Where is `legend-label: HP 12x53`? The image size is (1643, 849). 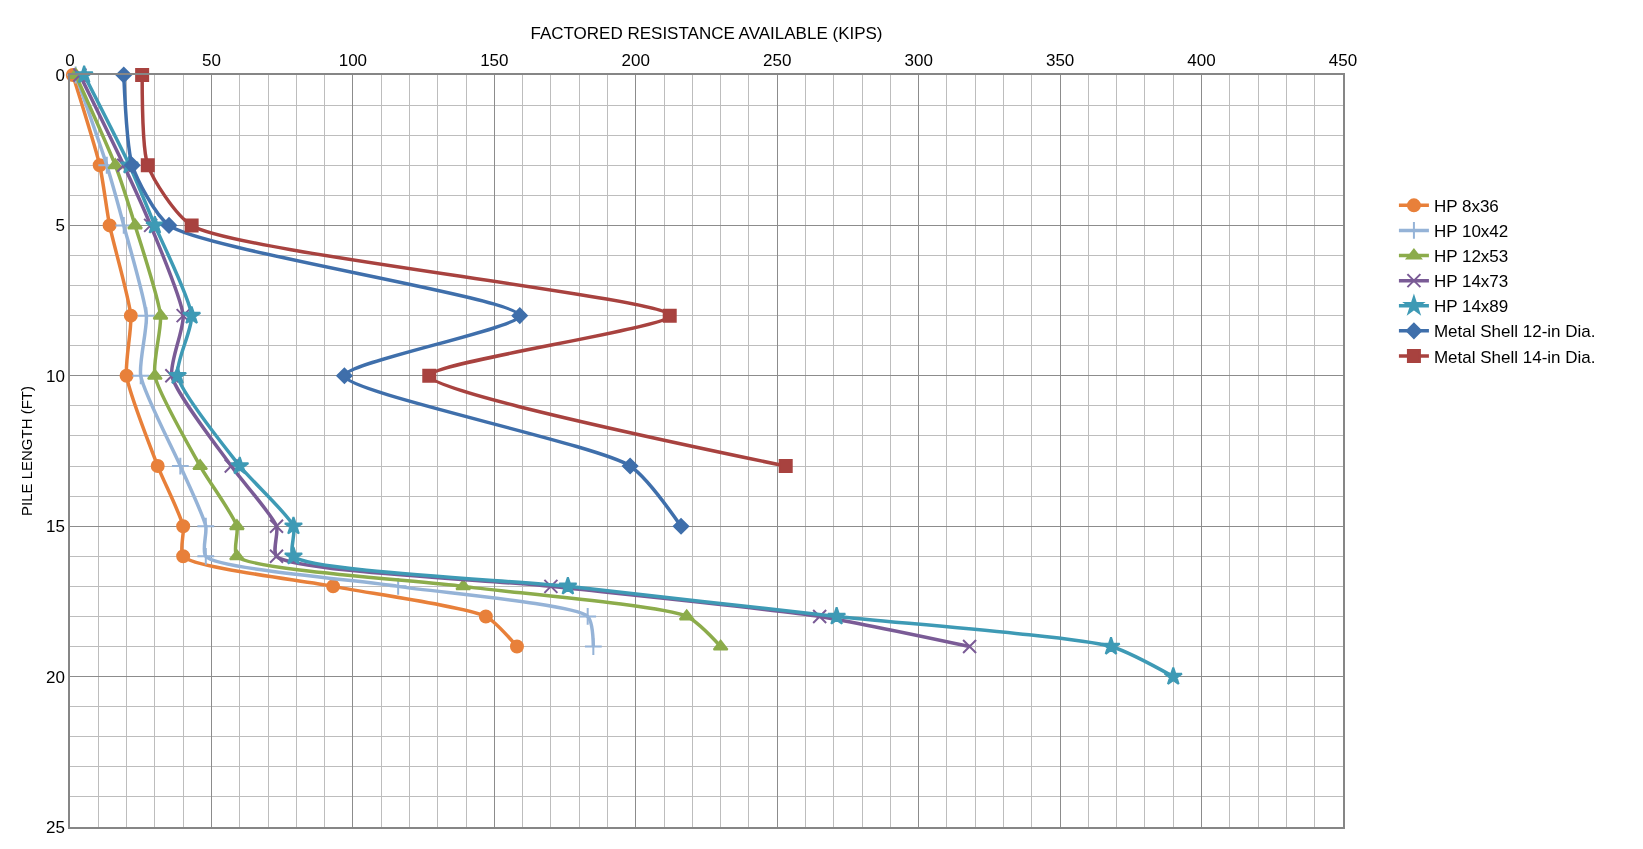
legend-label: HP 12x53 is located at coordinates (1471, 257).